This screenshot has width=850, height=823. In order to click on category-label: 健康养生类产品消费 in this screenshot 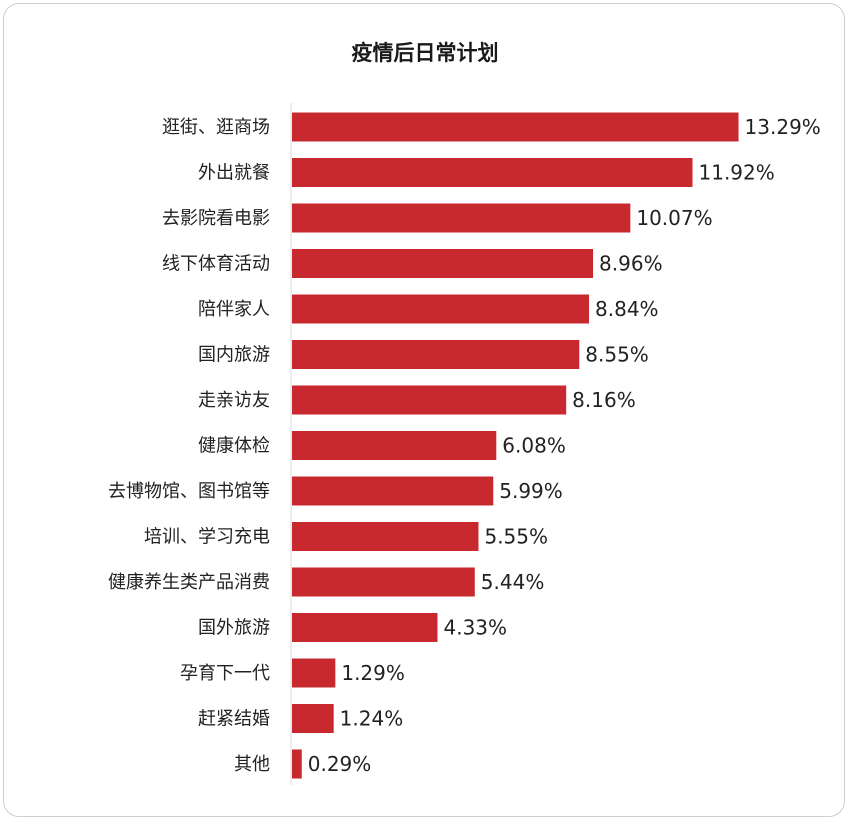, I will do `click(189, 582)`.